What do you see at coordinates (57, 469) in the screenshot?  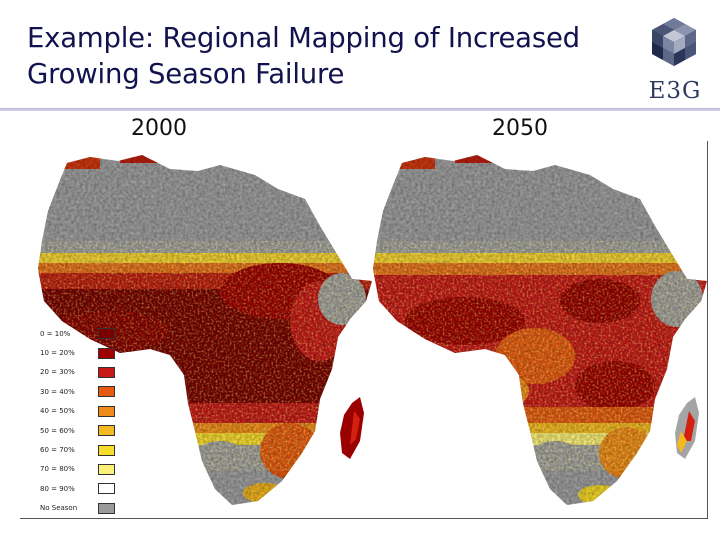 I see `legend-label: 70 = 80%` at bounding box center [57, 469].